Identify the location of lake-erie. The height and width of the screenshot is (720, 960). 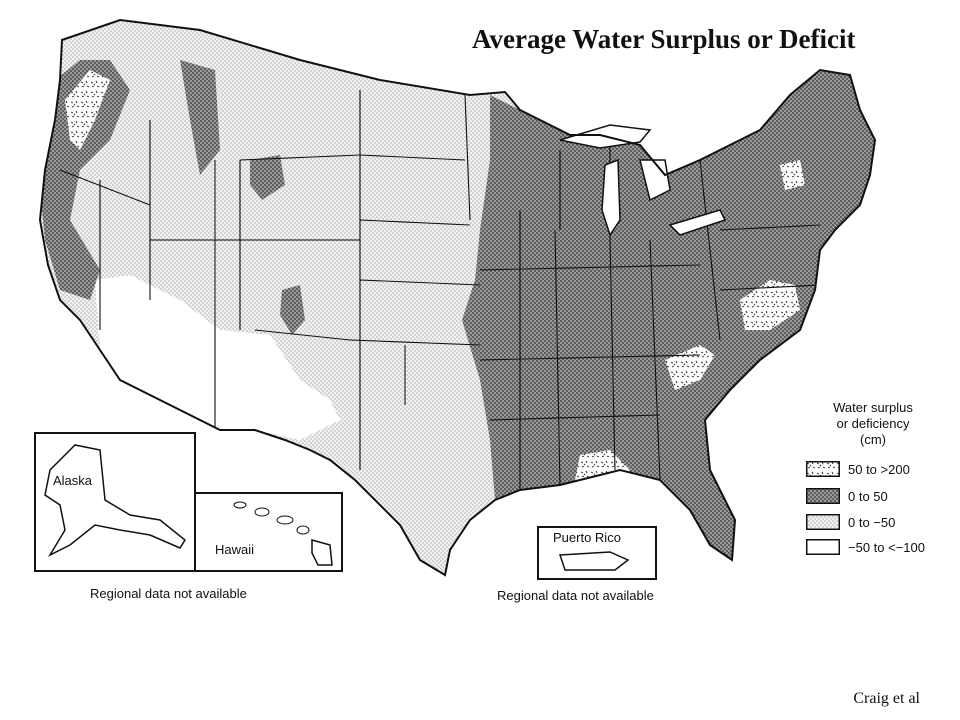
(697, 222).